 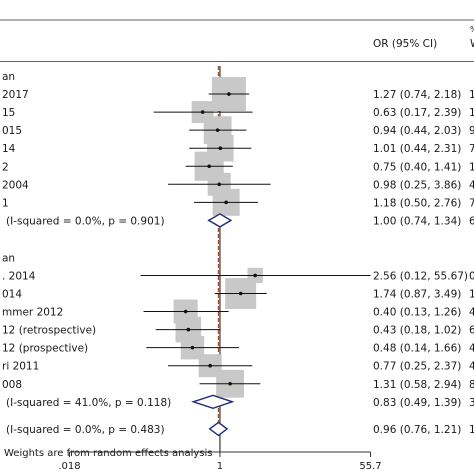 What do you see at coordinates (472, 29) in the screenshot?
I see `weight-column-header-top: %` at bounding box center [472, 29].